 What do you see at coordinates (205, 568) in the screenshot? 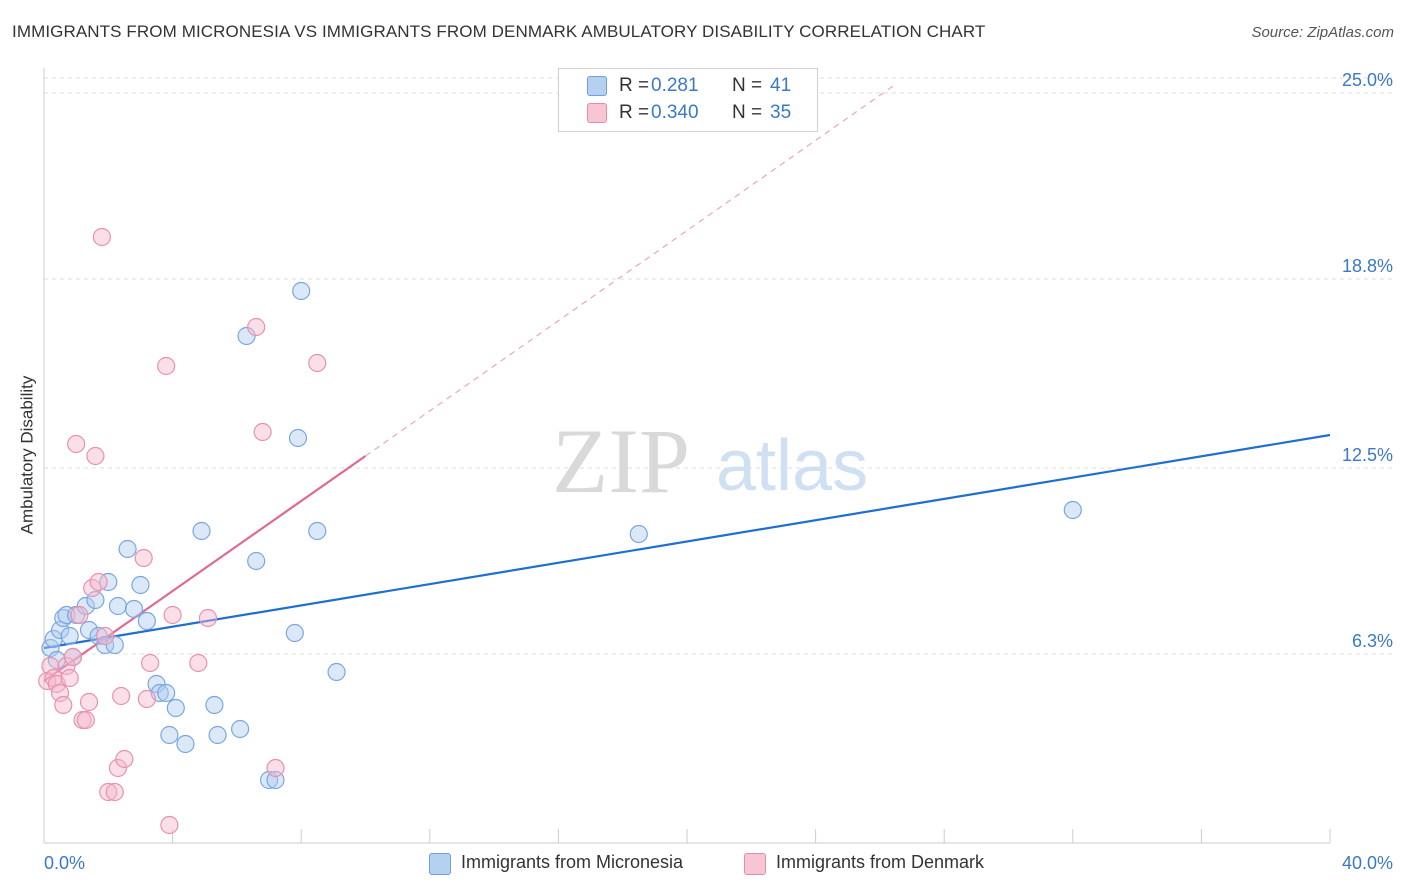
I see `trend-line-denmark` at bounding box center [205, 568].